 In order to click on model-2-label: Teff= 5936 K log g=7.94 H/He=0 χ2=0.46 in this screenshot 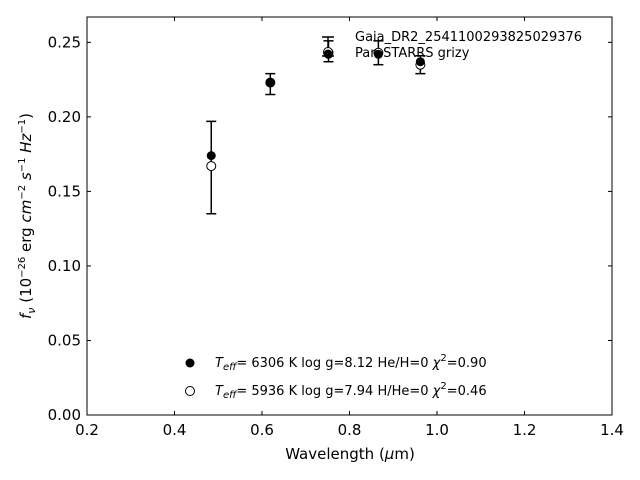, I will do `click(351, 391)`.